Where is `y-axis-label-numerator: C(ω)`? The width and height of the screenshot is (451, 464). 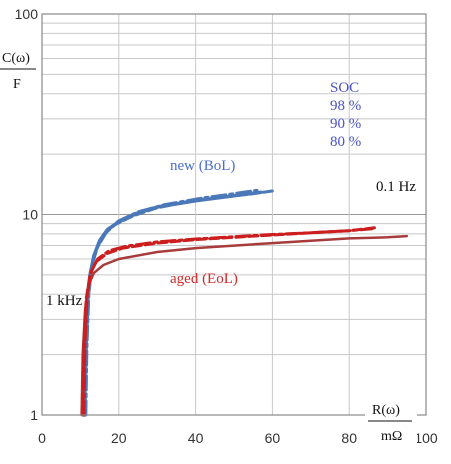 y-axis-label-numerator: C(ω) is located at coordinates (16, 58).